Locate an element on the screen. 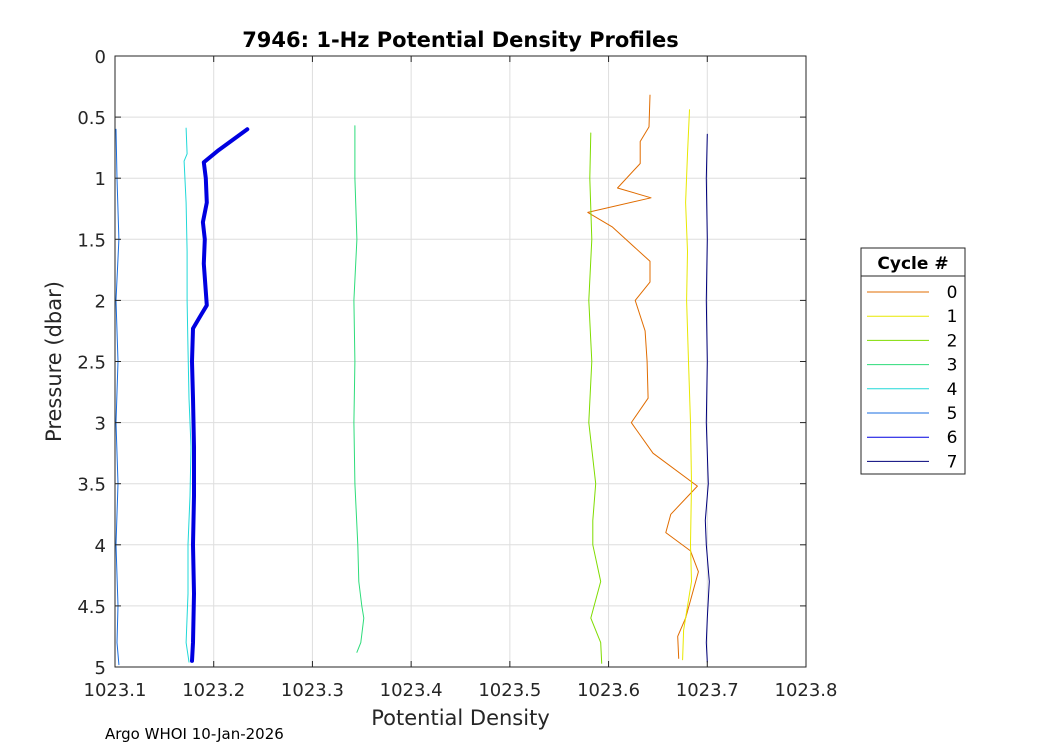  legend-label: 0 is located at coordinates (952, 293).